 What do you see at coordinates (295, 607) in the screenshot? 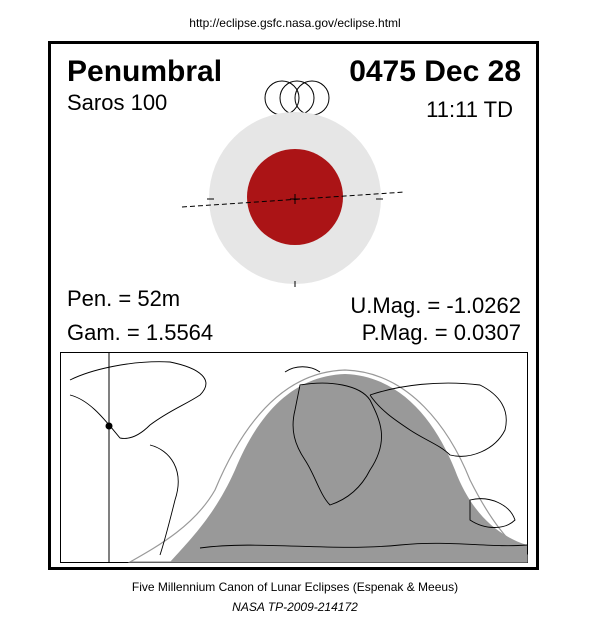
I see `footer-reference: NASA TP-2009-214172` at bounding box center [295, 607].